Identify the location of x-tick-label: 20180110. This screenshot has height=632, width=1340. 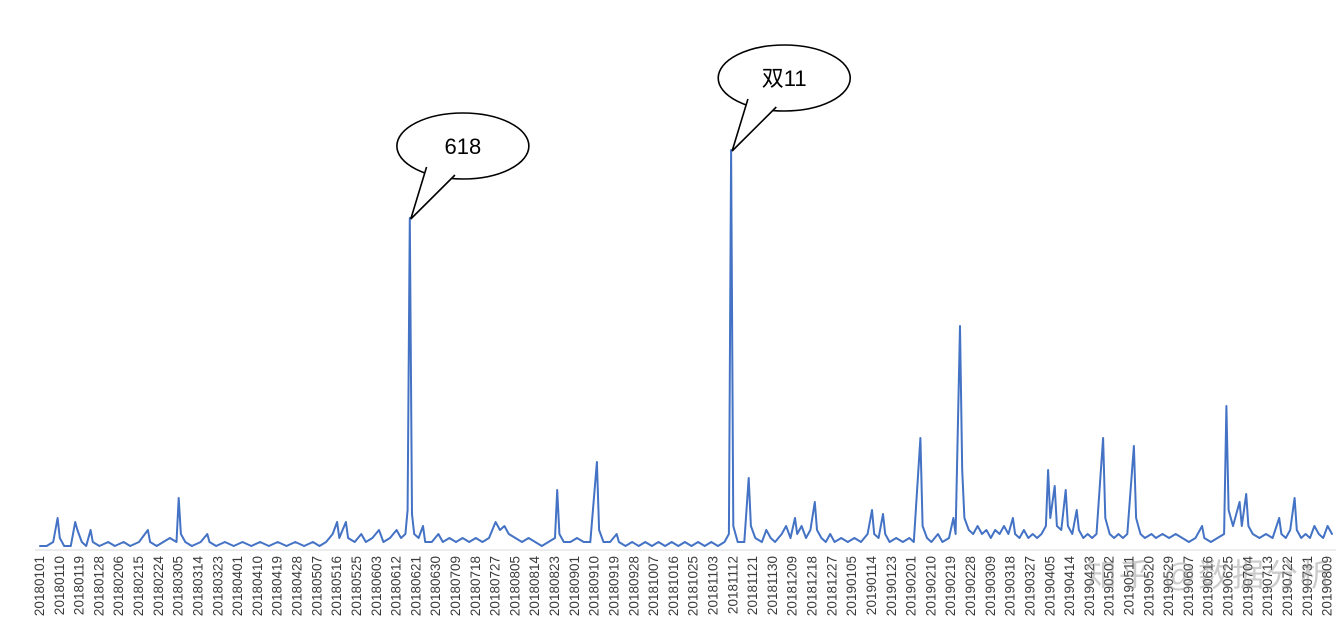
(59, 585).